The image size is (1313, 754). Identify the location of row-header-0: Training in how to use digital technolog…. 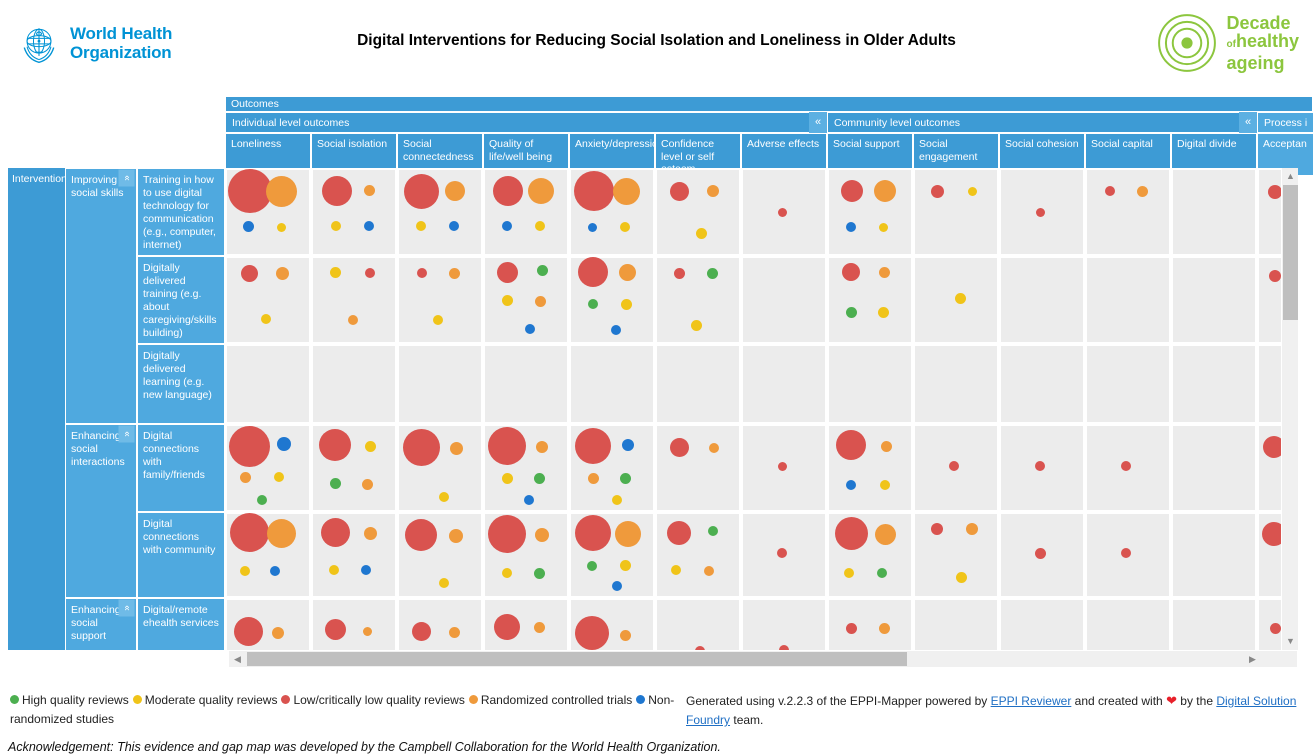
(181, 212).